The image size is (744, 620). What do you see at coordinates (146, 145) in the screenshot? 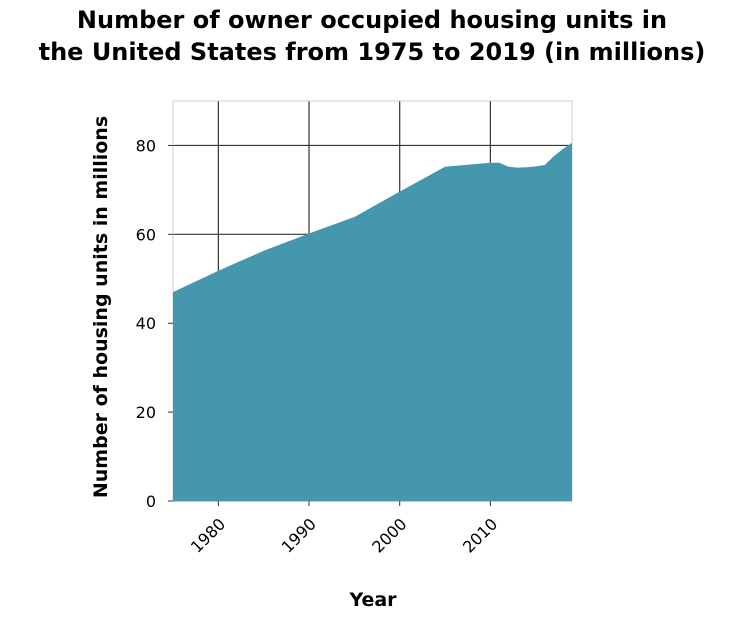
I see `y-tick-label: 80` at bounding box center [146, 145].